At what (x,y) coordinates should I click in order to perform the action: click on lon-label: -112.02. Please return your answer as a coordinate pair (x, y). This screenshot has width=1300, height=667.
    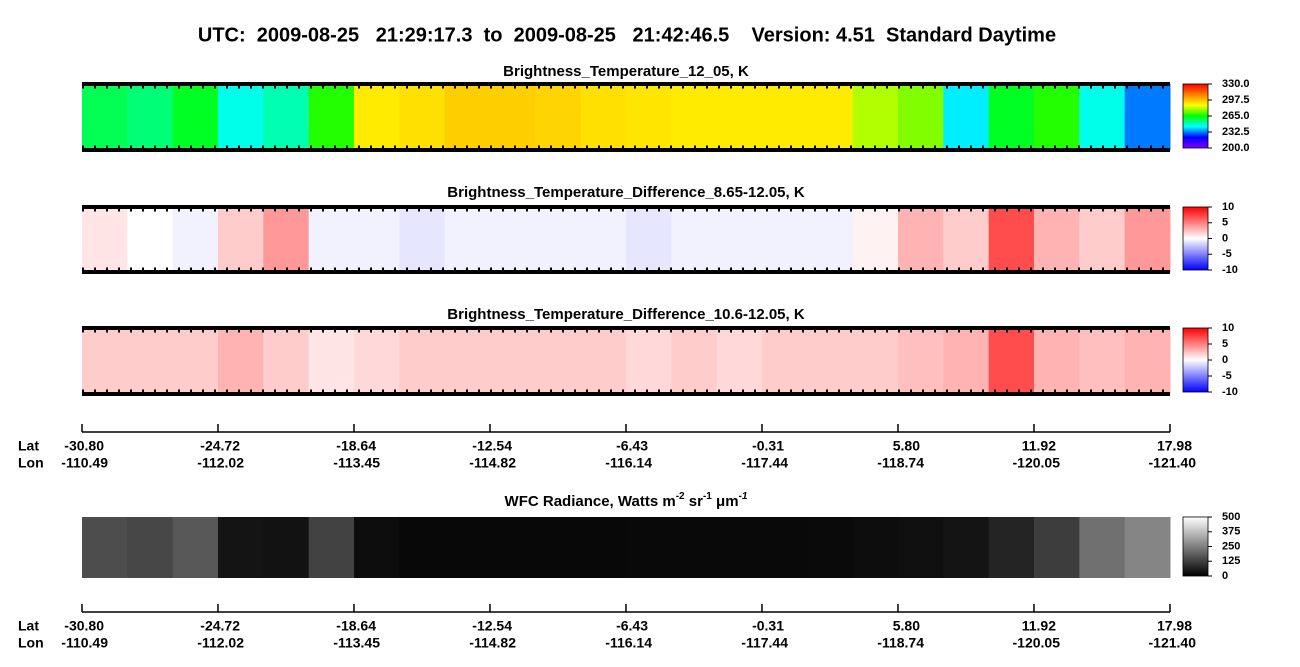
    Looking at the image, I should click on (220, 643).